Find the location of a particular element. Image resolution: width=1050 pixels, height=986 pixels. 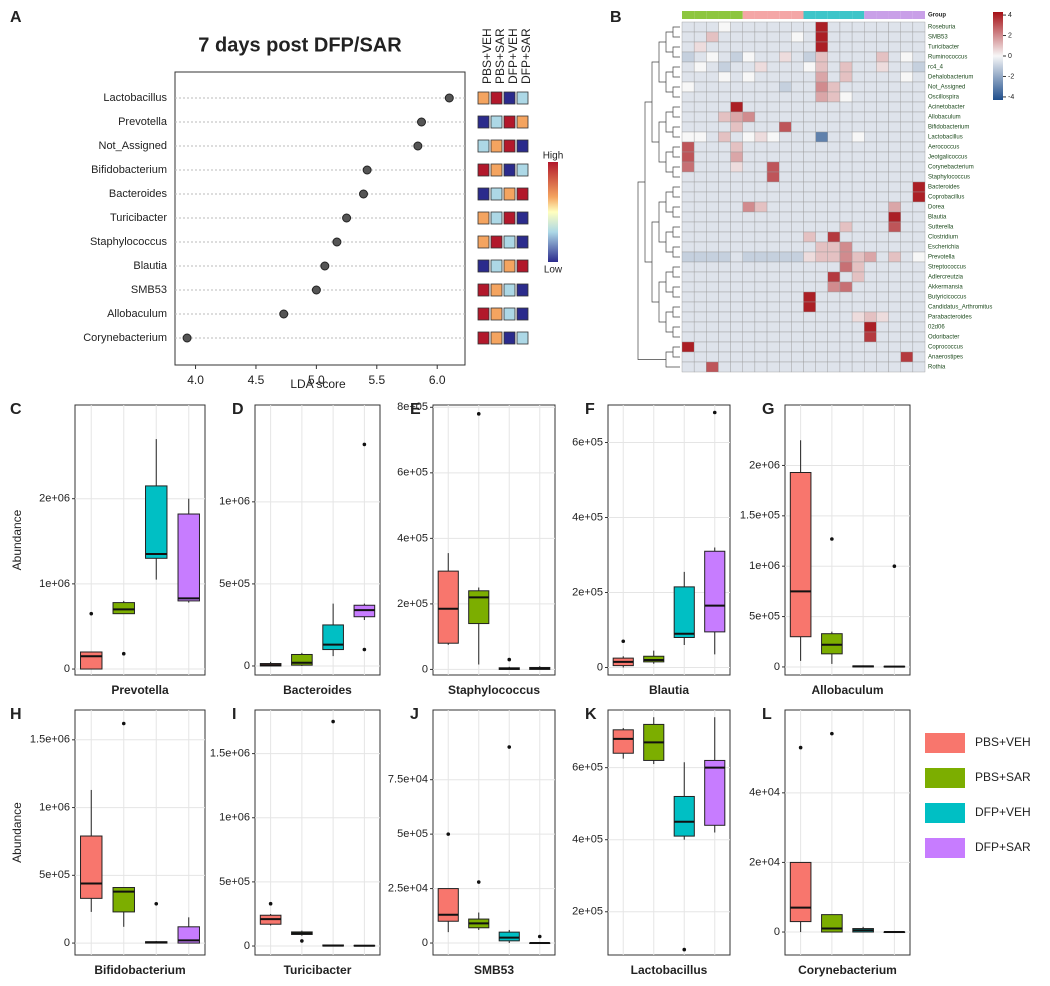

row-label: SMB53 is located at coordinates (938, 38).